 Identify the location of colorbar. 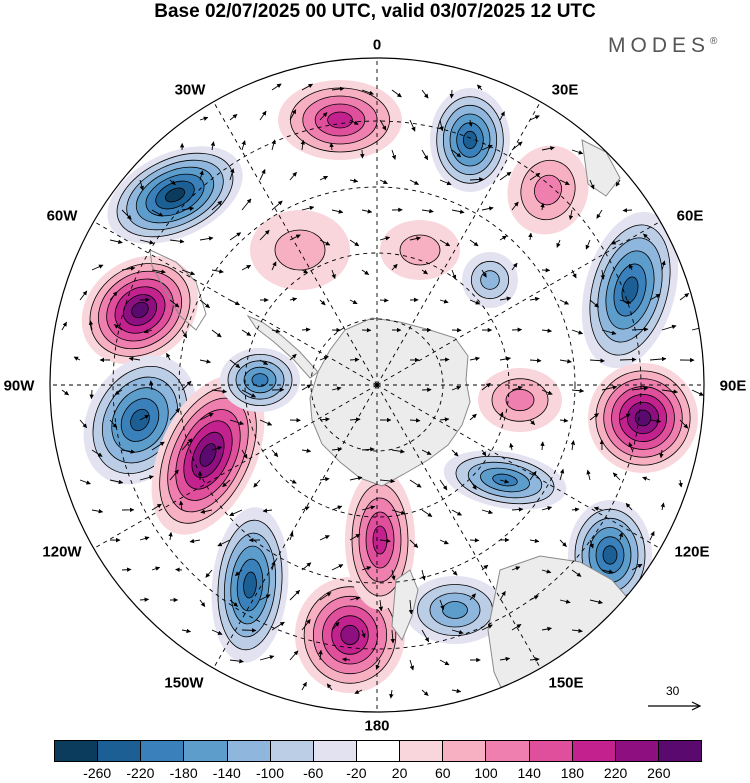
(378, 751).